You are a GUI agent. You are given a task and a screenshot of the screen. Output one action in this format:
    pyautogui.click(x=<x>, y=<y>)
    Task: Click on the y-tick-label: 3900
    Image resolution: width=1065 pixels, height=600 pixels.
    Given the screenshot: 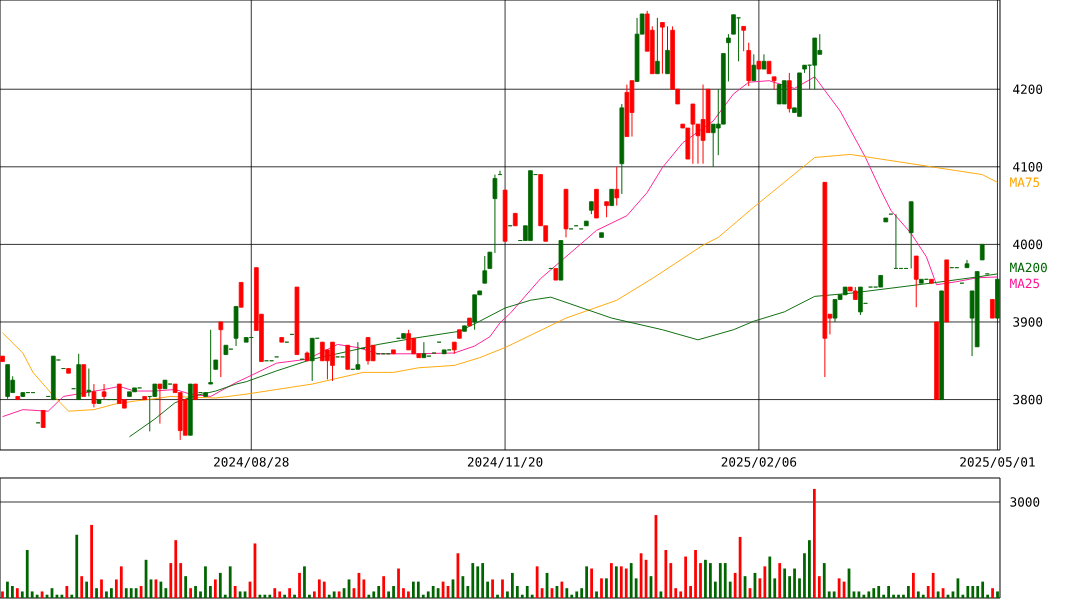 What is the action you would take?
    pyautogui.click(x=1028, y=322)
    